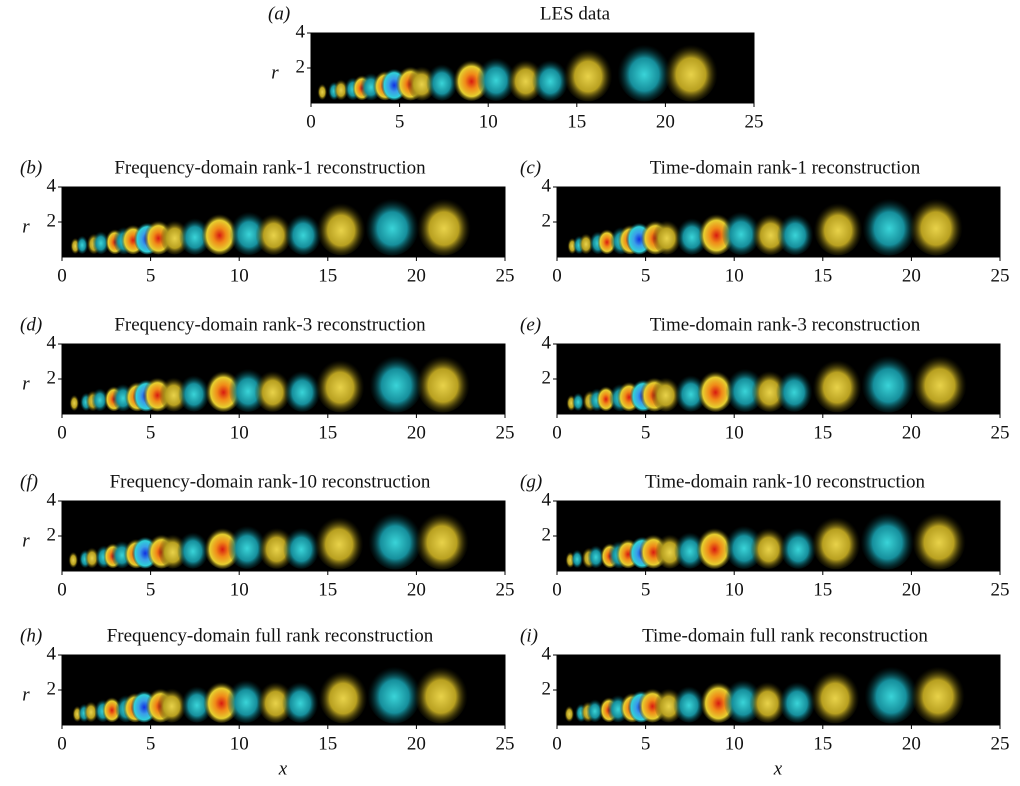  Describe the element at coordinates (279, 13) in the screenshot. I see `panel-label: (a)` at that location.